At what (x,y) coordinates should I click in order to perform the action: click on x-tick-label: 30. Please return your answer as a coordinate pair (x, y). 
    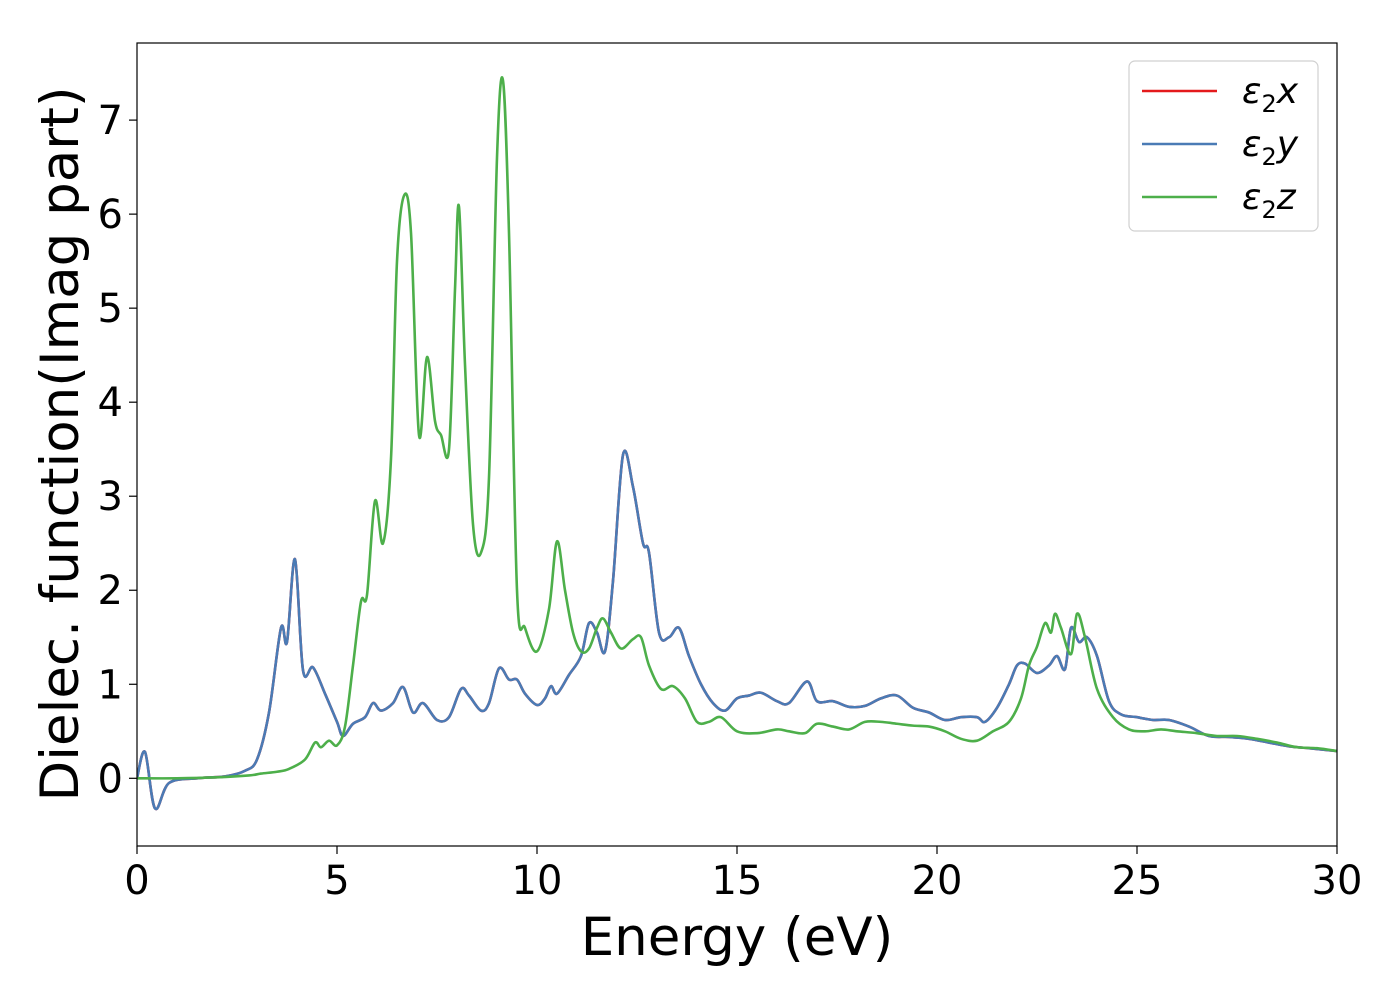
    Looking at the image, I should click on (1337, 881).